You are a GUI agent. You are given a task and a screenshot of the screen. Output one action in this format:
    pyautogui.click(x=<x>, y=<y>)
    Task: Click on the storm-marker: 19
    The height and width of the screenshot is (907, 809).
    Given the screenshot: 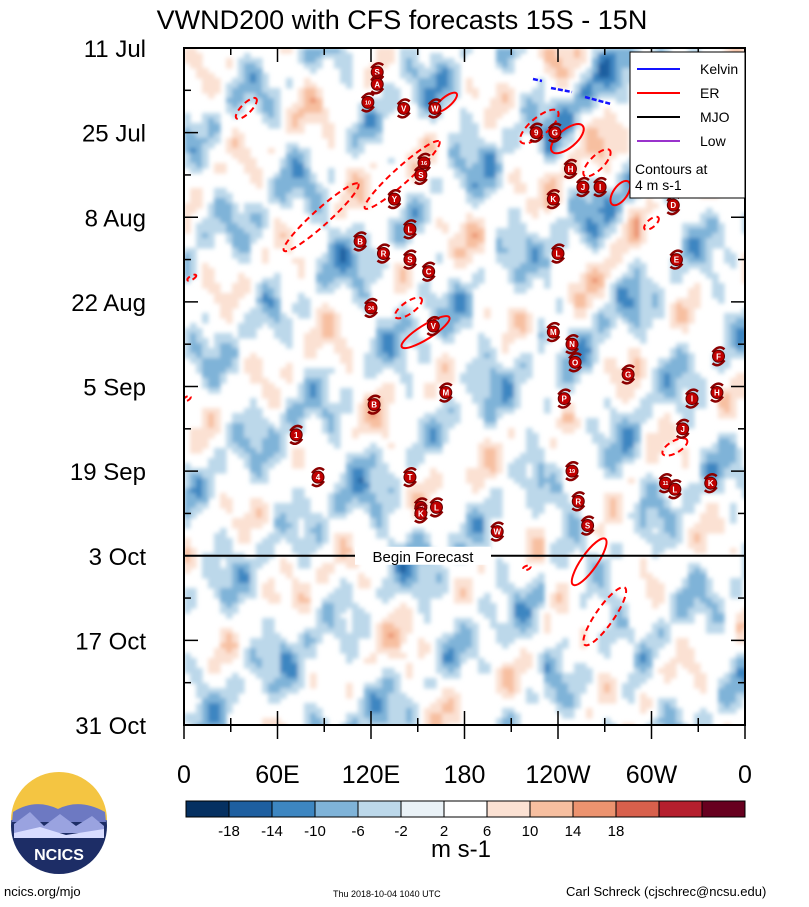 What is the action you would take?
    pyautogui.click(x=572, y=471)
    